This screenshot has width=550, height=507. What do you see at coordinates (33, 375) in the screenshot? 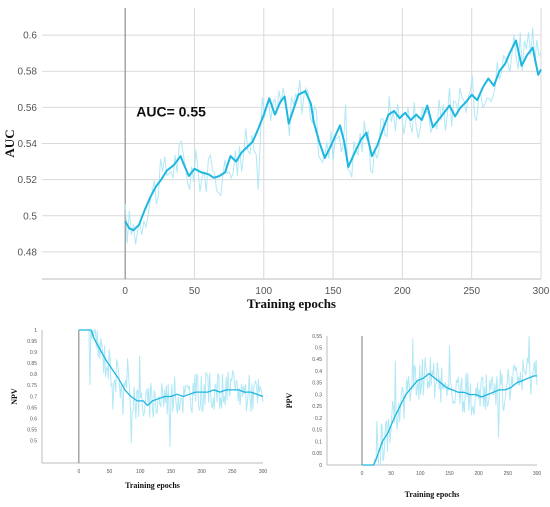
I see `y-tick-label: 0.8` at bounding box center [33, 375].